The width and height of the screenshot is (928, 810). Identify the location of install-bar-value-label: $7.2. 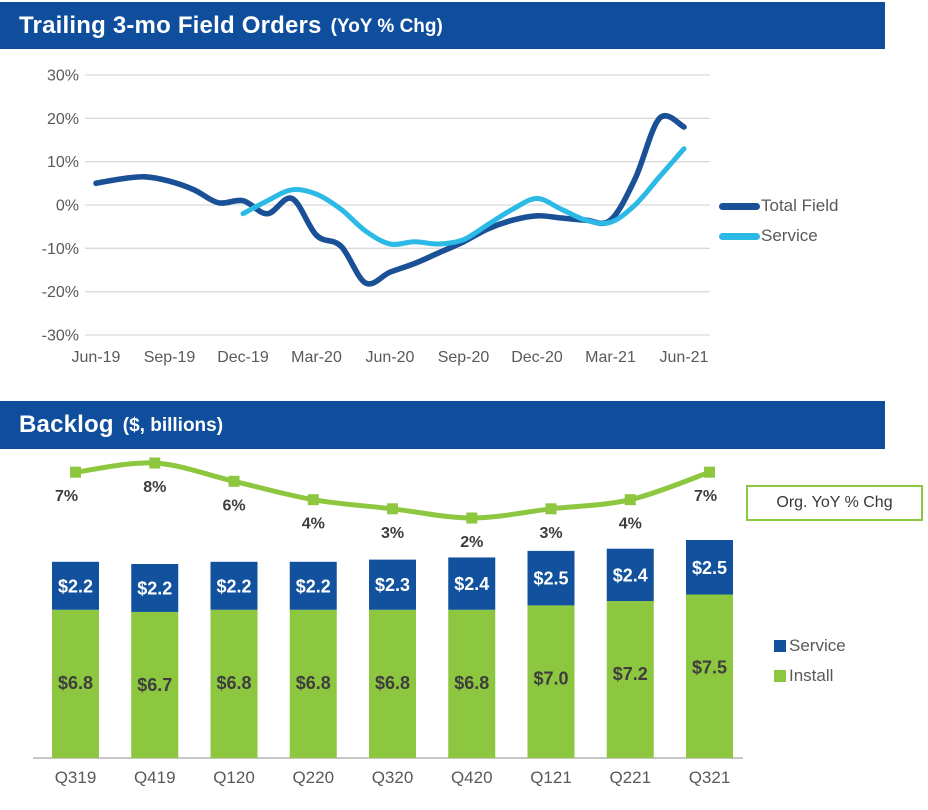
(630, 674).